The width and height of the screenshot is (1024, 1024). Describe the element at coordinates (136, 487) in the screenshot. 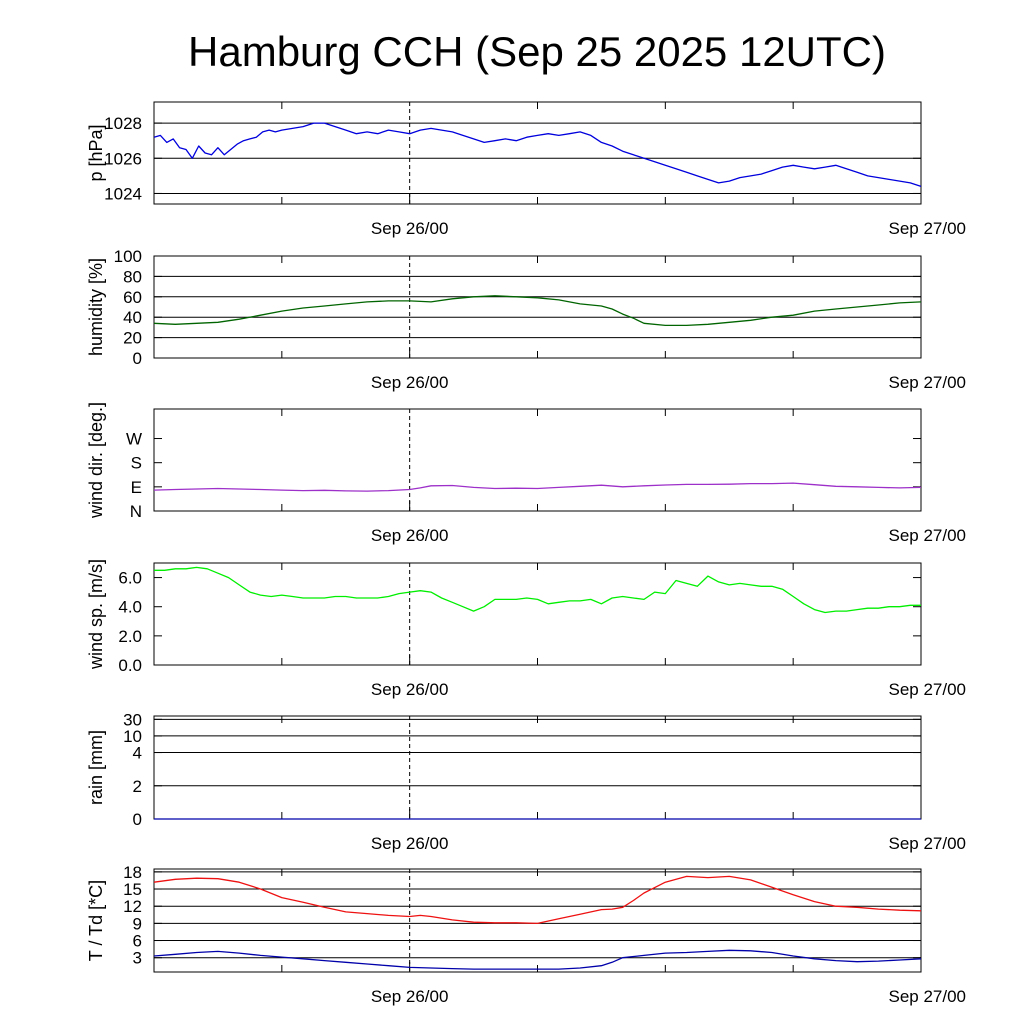

I see `y-tick-label: E` at that location.